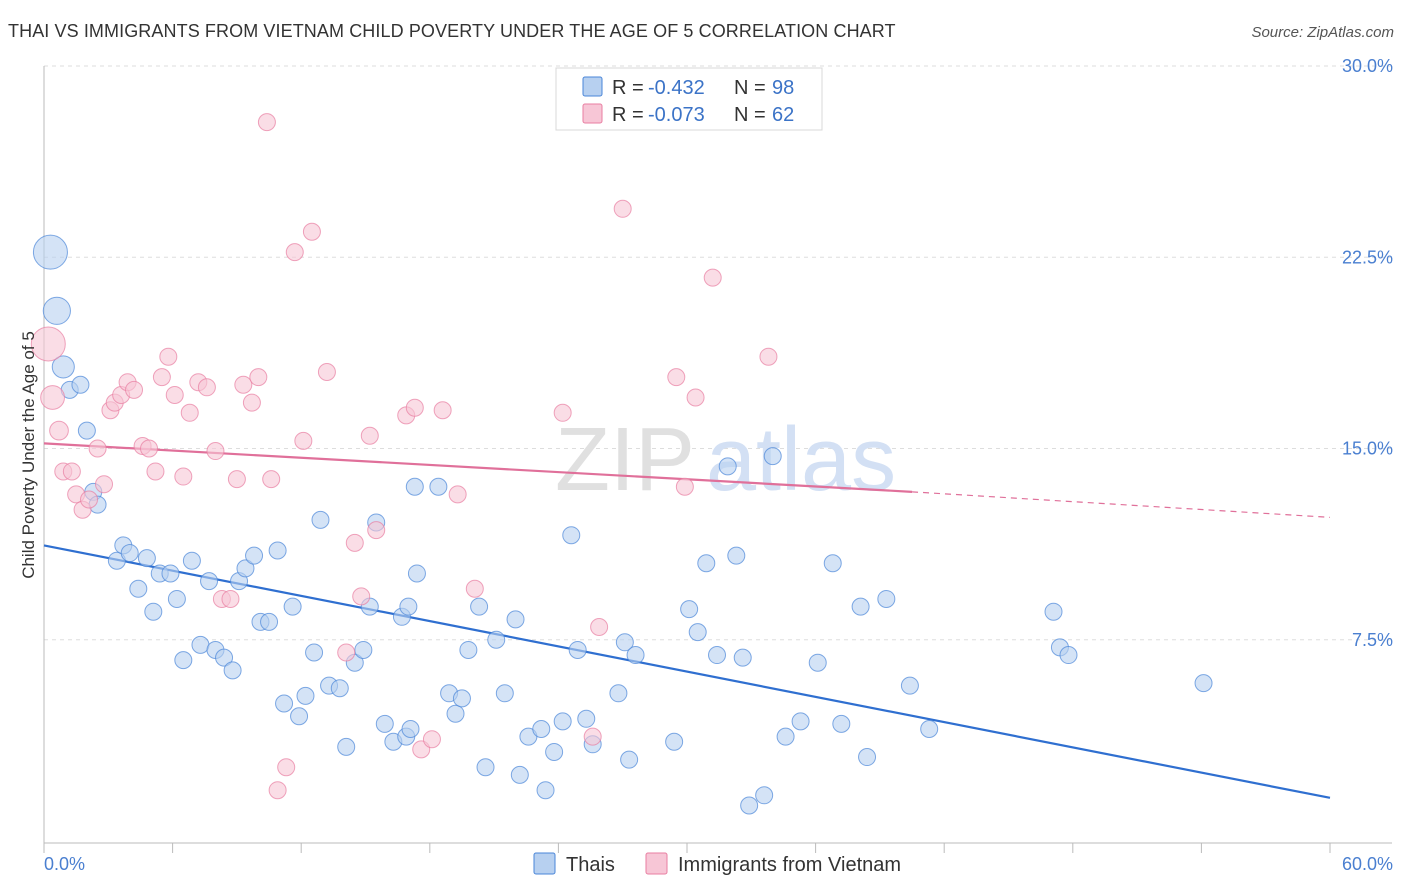 The height and width of the screenshot is (892, 1406). What do you see at coordinates (1367, 66) in the screenshot?
I see `y-tick-label: 30.0%` at bounding box center [1367, 66].